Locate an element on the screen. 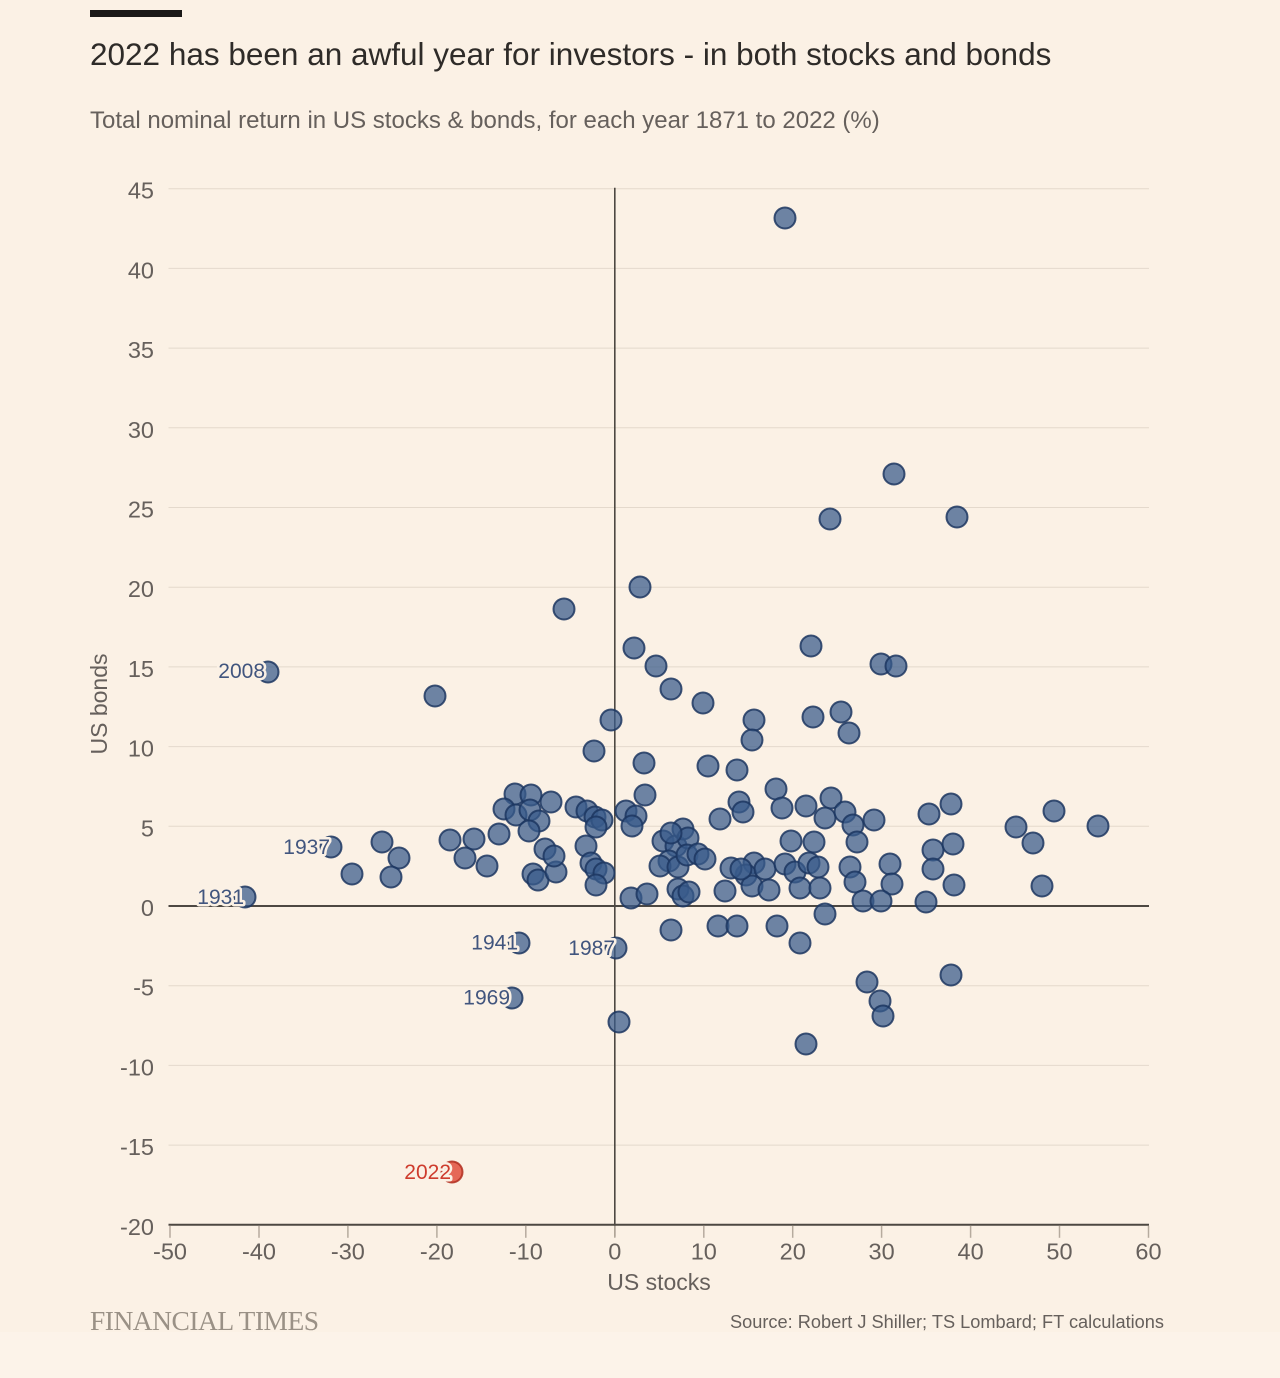 The height and width of the screenshot is (1378, 1280). svg-text: 2022 is located at coordinates (427, 1172).